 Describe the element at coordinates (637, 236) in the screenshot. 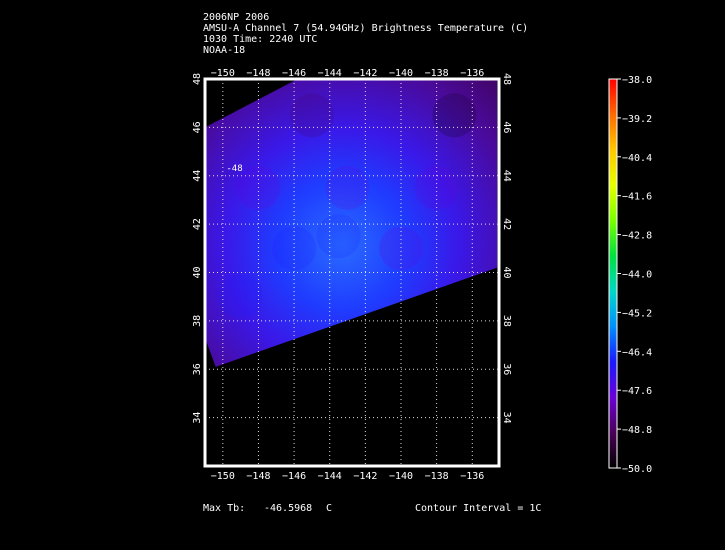

I see `colorbar-label-4: −42.8` at that location.